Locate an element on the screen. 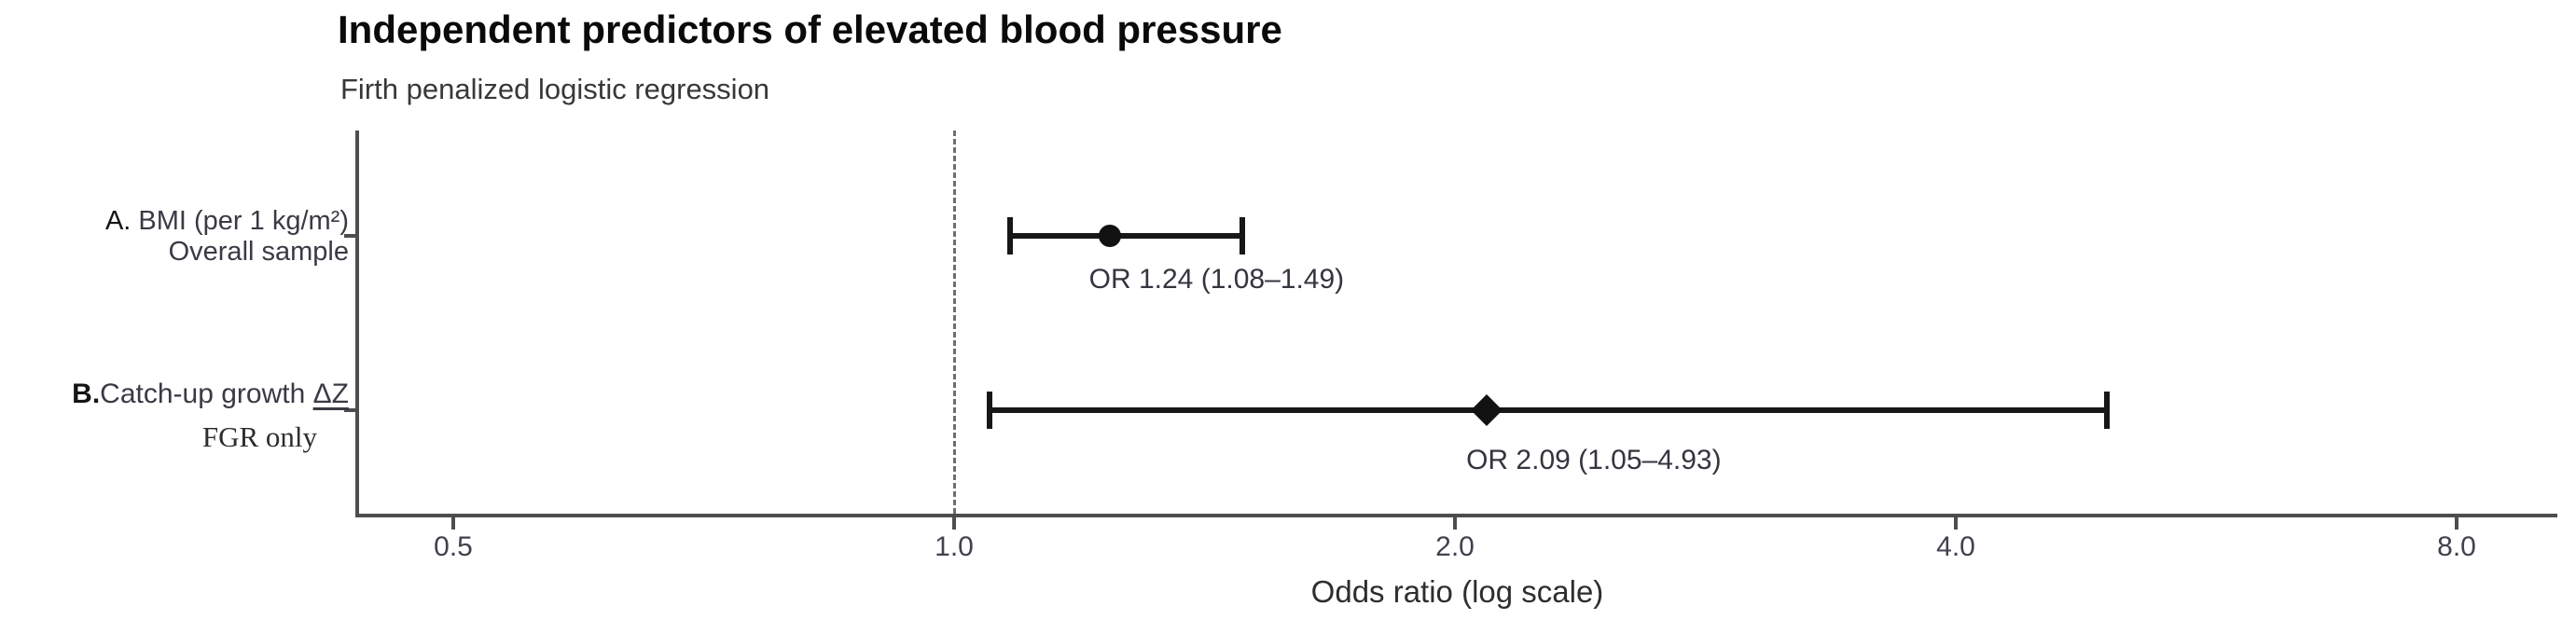  predictor-text: BMI (per 1 kg/m²) is located at coordinates (244, 221).